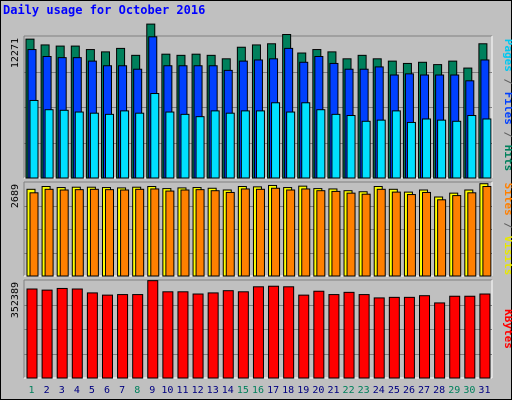  What do you see at coordinates (469, 390) in the screenshot?
I see `day-label-30: 30` at bounding box center [469, 390].